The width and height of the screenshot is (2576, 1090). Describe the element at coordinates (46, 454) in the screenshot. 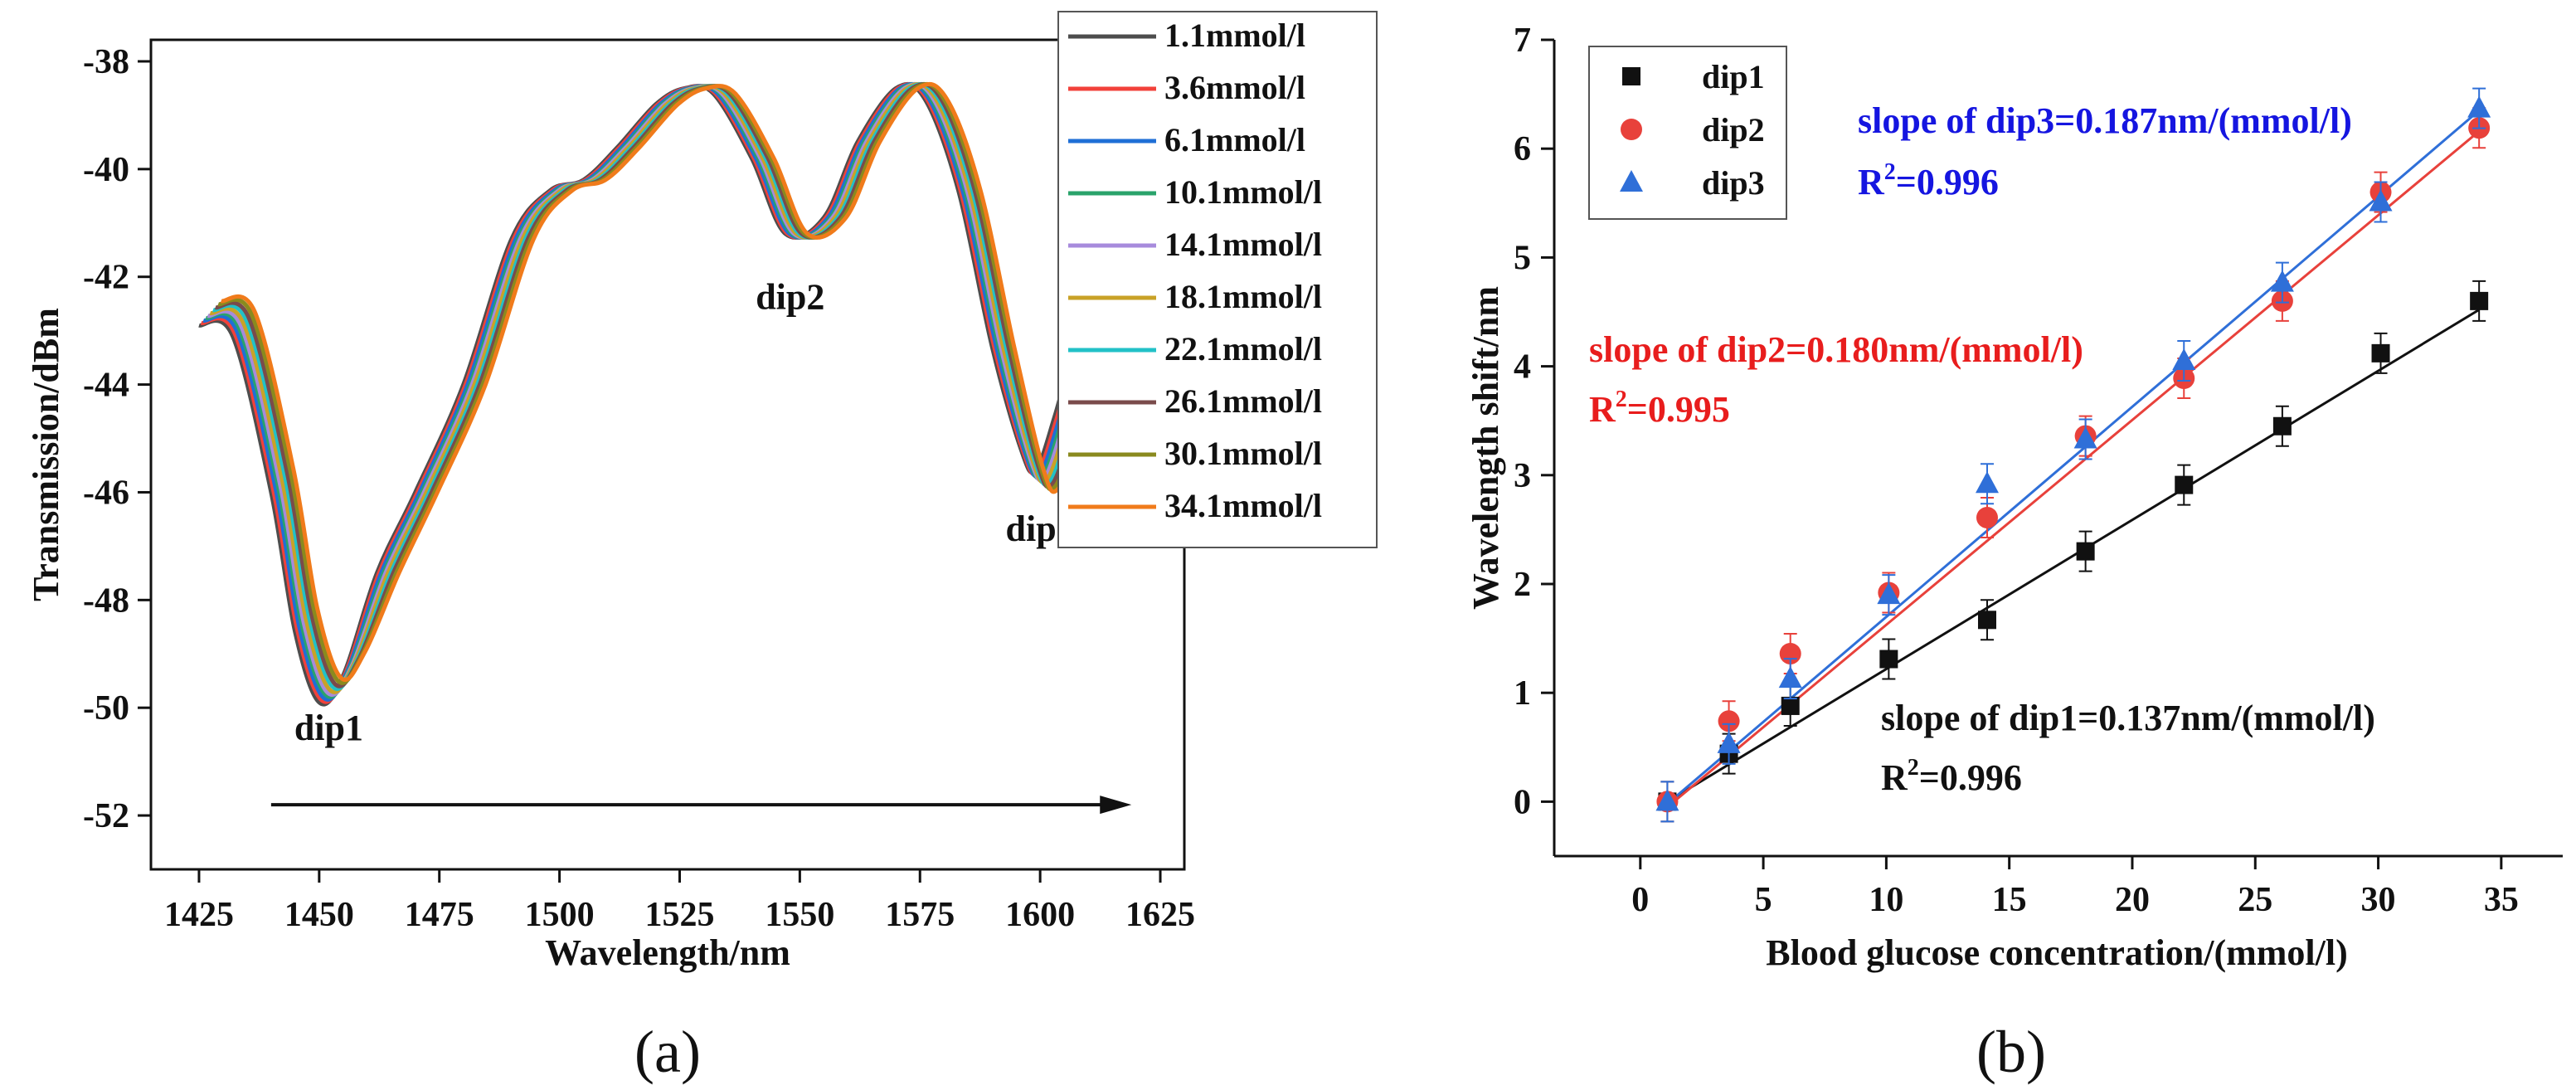

I see `chart-a-ylabel: Transmission/dBm` at that location.